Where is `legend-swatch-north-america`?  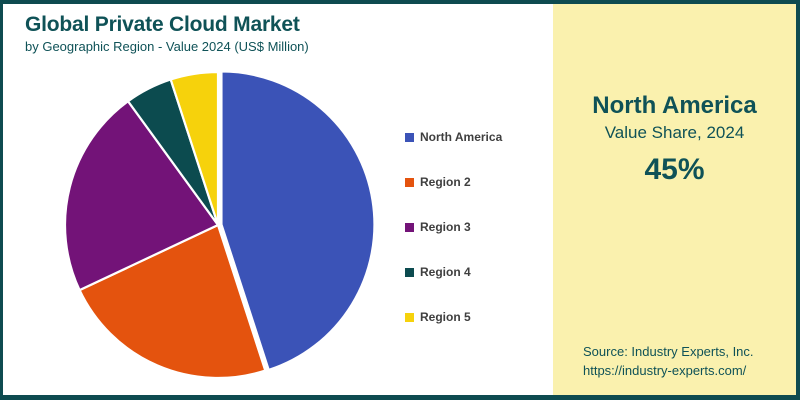
legend-swatch-north-america is located at coordinates (409, 137).